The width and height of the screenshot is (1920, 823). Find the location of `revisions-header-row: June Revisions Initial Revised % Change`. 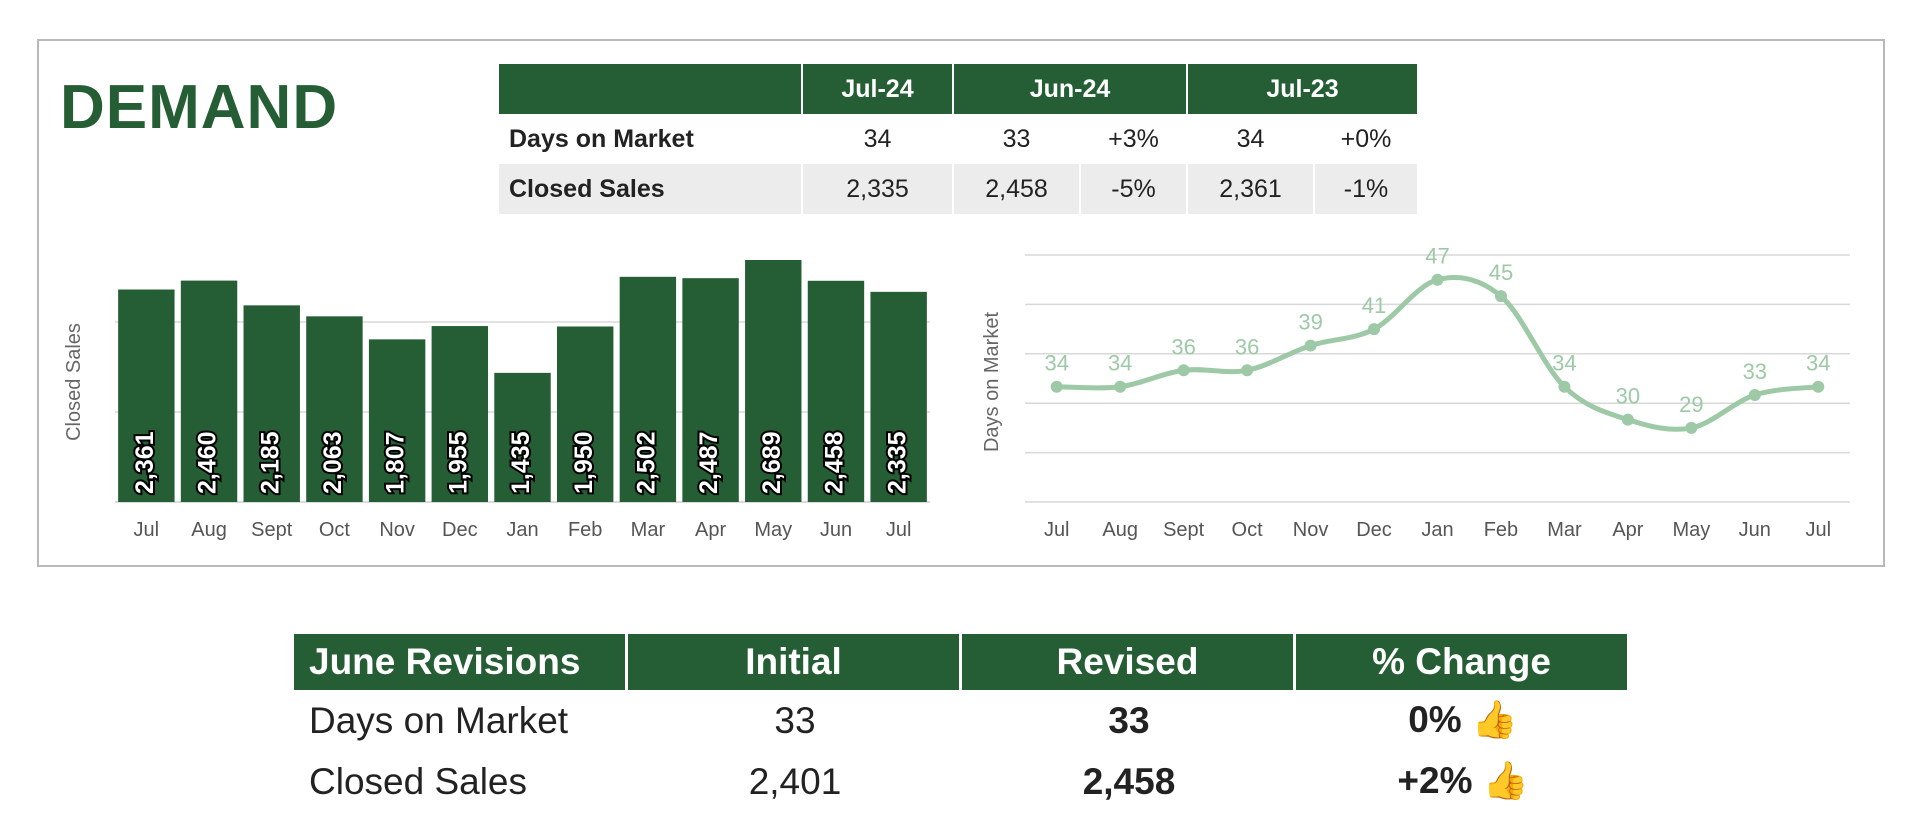

revisions-header-row: June Revisions Initial Revised % Change is located at coordinates (962, 662).